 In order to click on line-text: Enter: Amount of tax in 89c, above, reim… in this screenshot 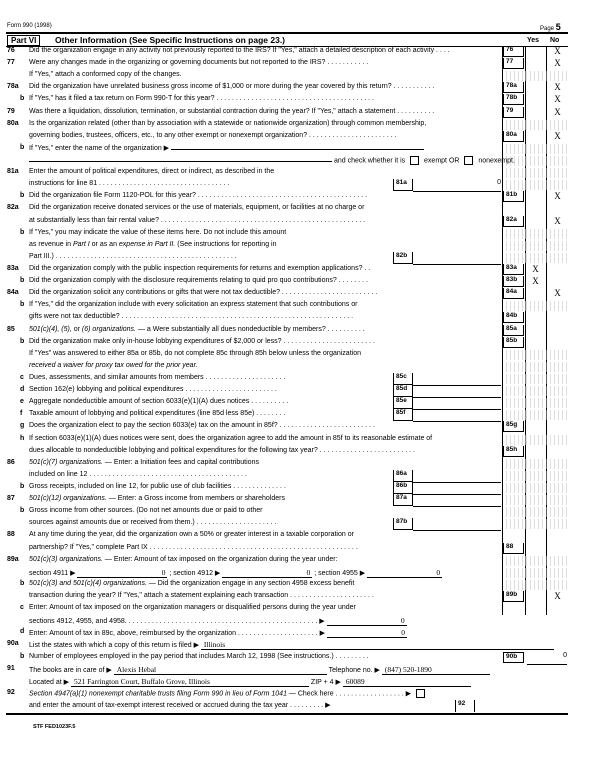, I will do `click(218, 633)`.